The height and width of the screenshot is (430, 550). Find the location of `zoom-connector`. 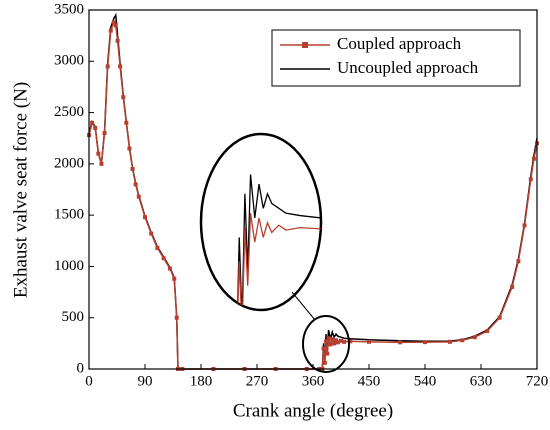

zoom-connector is located at coordinates (303, 306).